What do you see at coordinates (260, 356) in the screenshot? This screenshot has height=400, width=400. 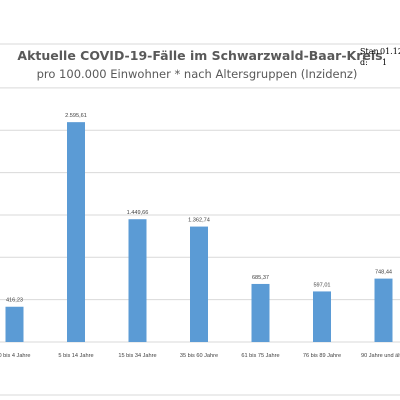 I see `tick-label-4: 61 bis 75 Jahre` at bounding box center [260, 356].